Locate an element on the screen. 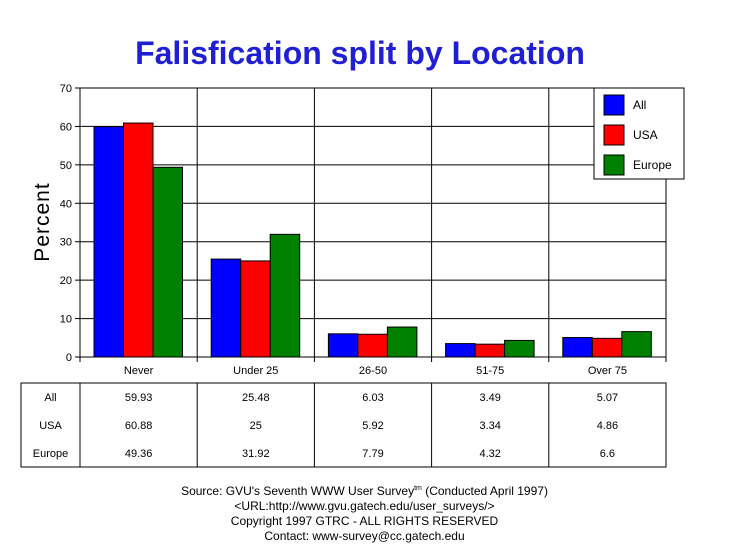  trademark-sup: tm is located at coordinates (418, 488).